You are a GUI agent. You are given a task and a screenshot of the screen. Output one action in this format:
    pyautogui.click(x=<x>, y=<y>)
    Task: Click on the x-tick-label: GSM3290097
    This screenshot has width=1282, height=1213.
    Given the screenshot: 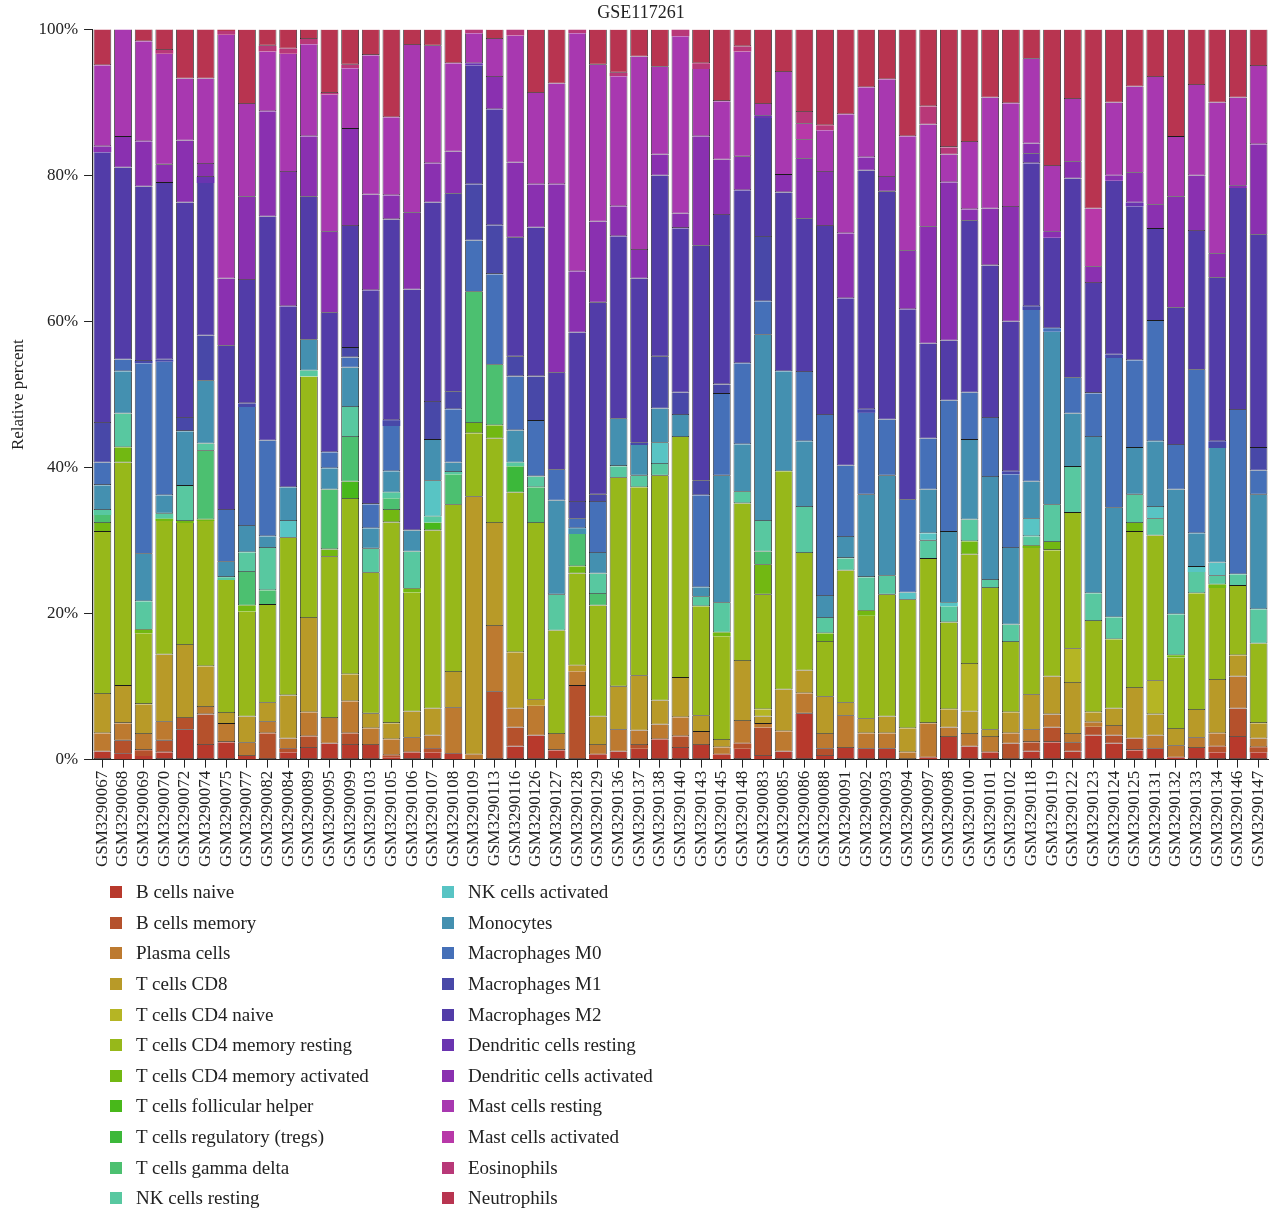 What is the action you would take?
    pyautogui.click(x=927, y=819)
    